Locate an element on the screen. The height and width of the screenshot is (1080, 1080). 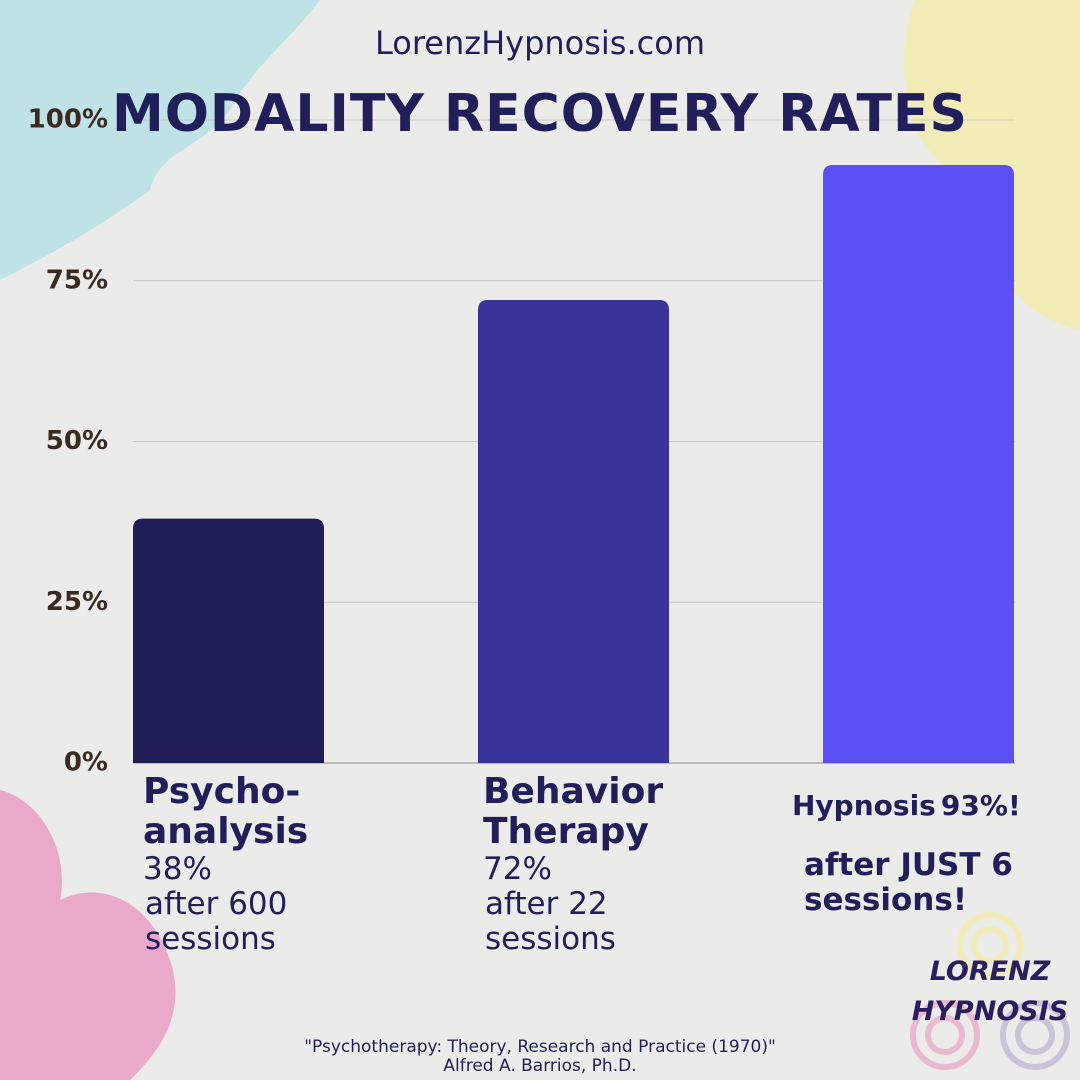
category-note: after 22 sessions is located at coordinates (550, 921).